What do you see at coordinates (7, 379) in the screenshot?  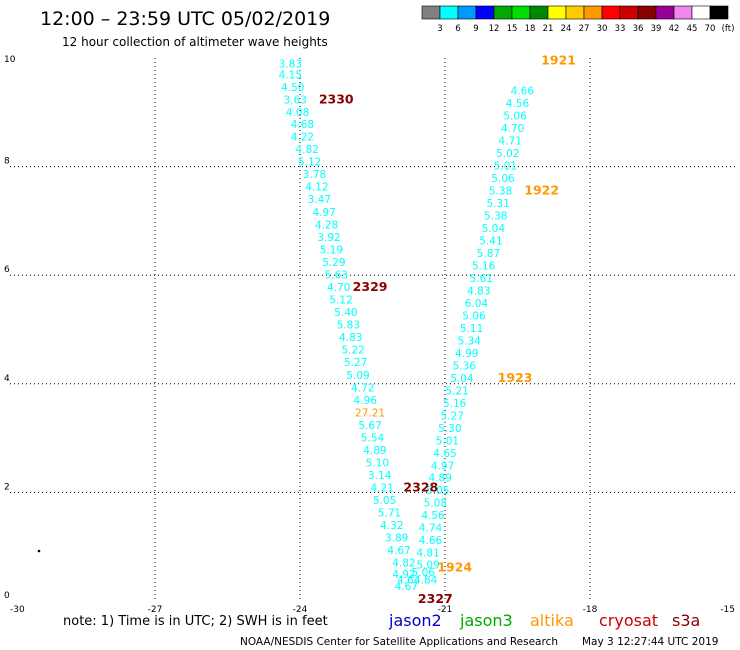 I see `y-tick-label: 4` at bounding box center [7, 379].